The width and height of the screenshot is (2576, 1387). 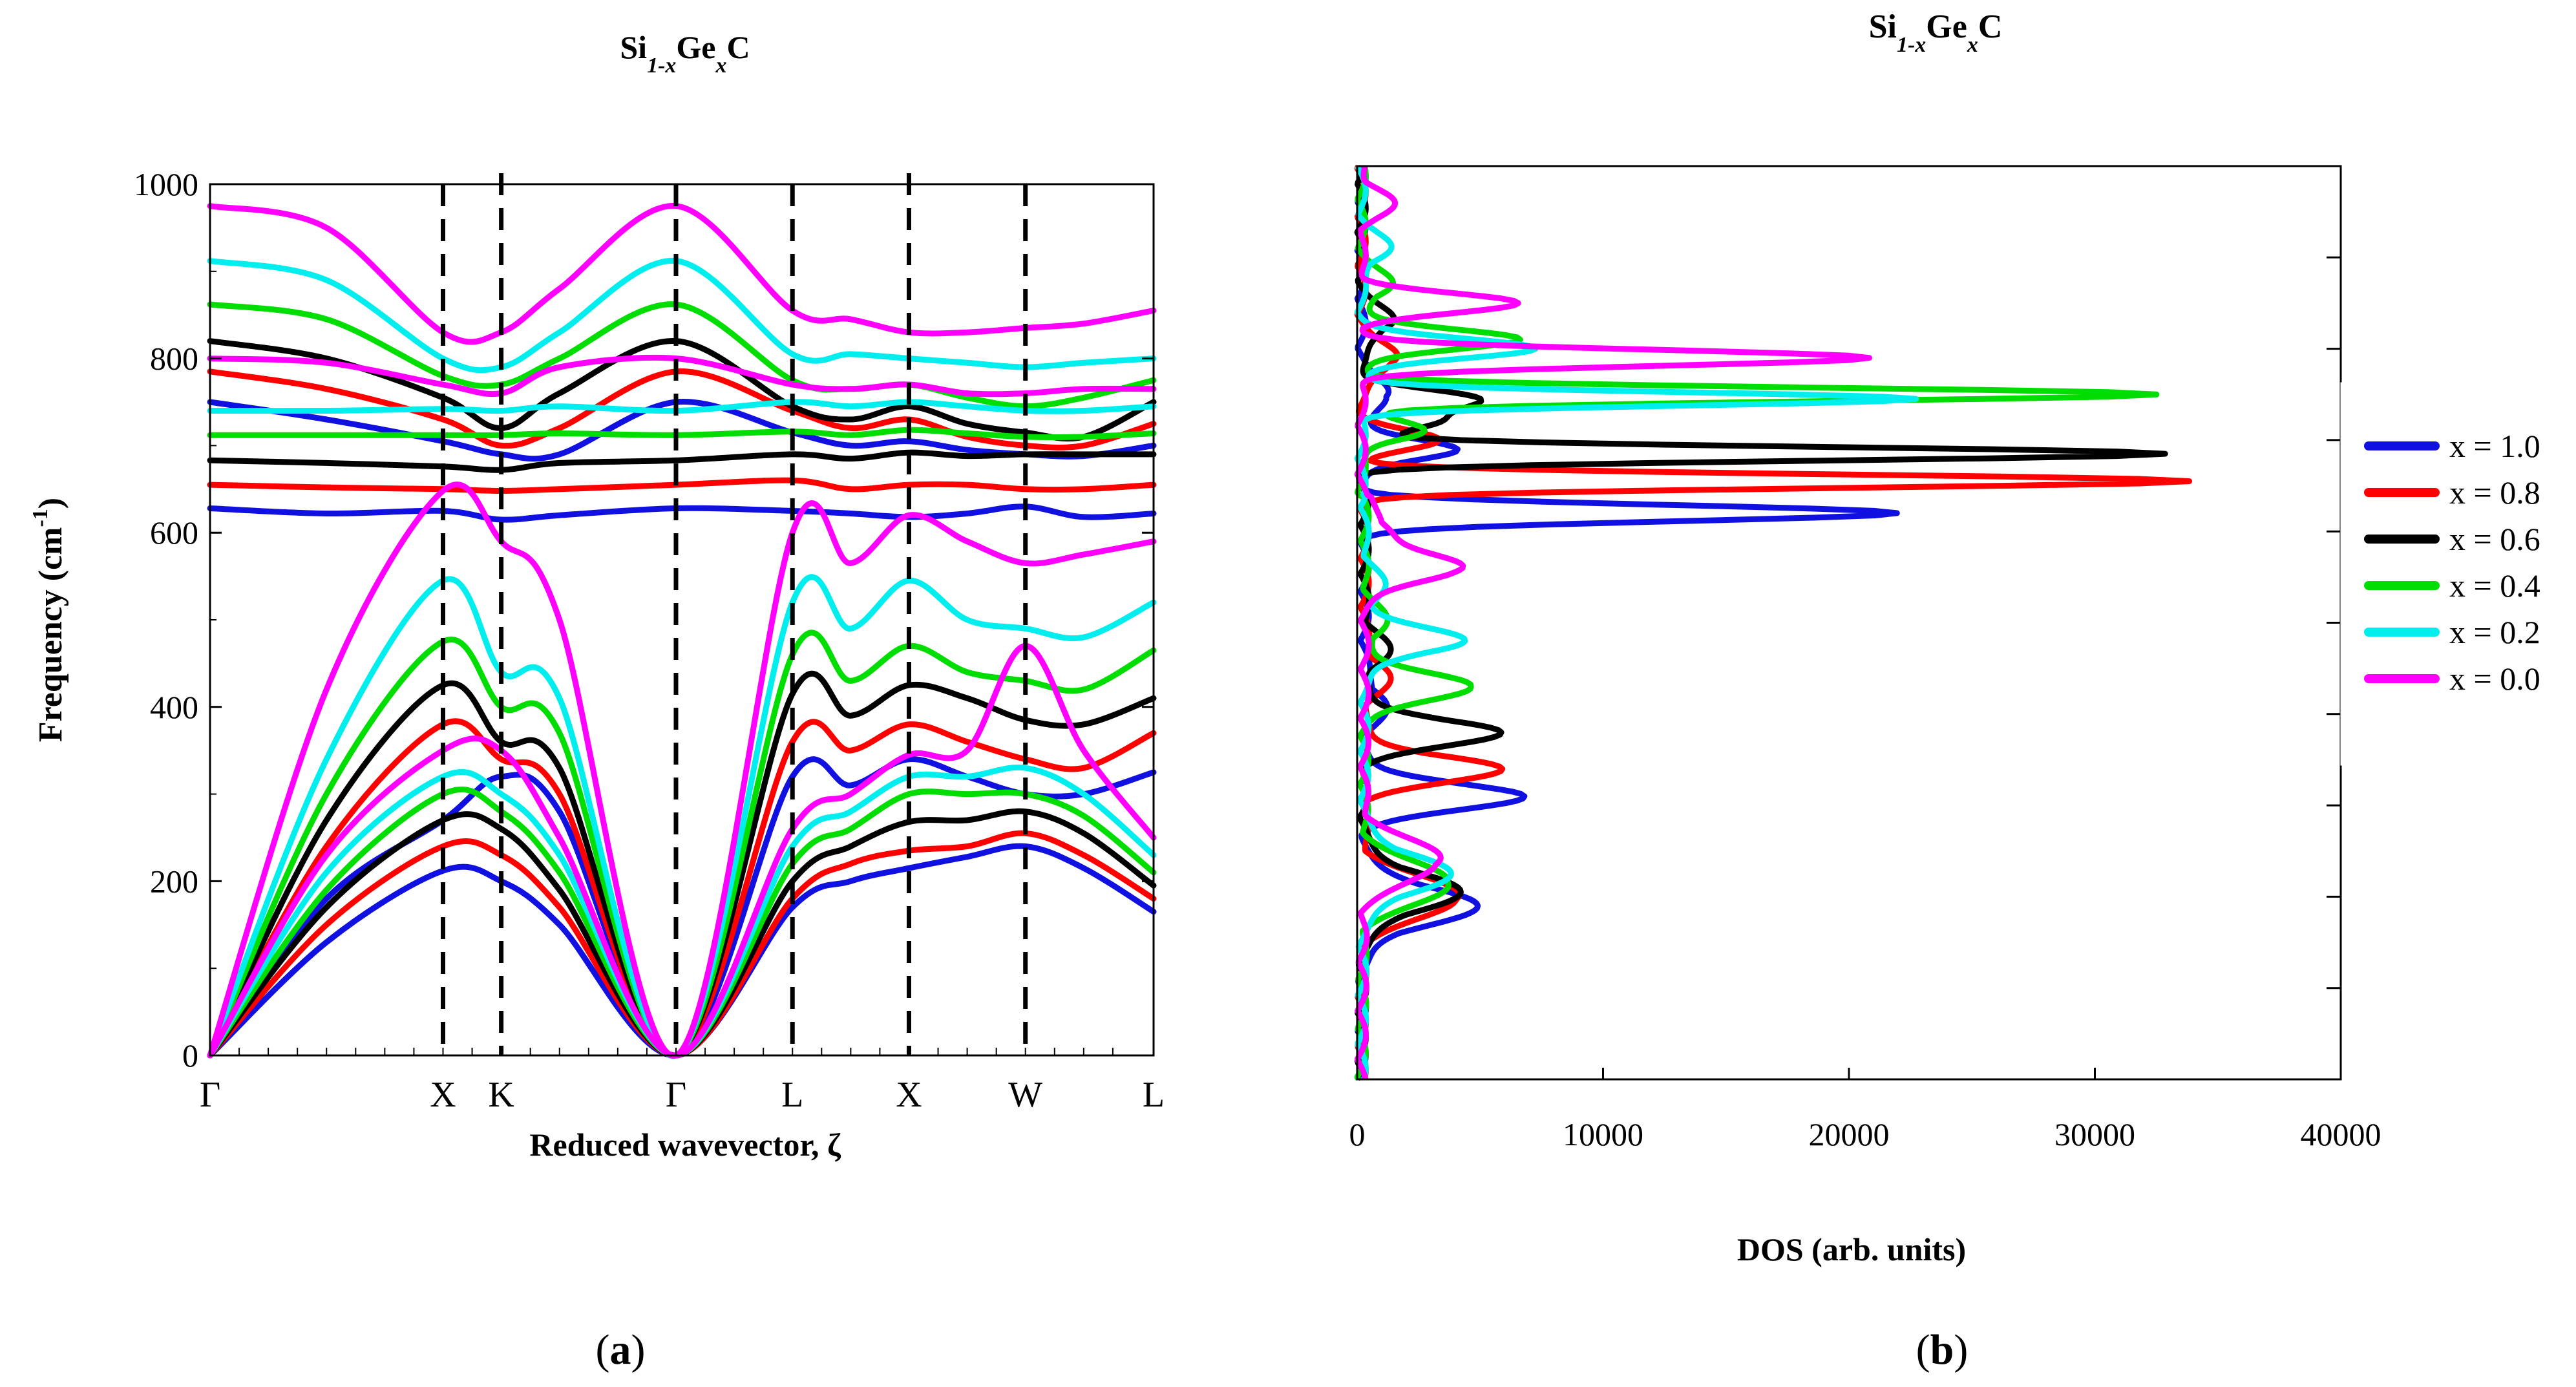 What do you see at coordinates (2094, 1134) in the screenshot?
I see `x-tick-label: 30000` at bounding box center [2094, 1134].